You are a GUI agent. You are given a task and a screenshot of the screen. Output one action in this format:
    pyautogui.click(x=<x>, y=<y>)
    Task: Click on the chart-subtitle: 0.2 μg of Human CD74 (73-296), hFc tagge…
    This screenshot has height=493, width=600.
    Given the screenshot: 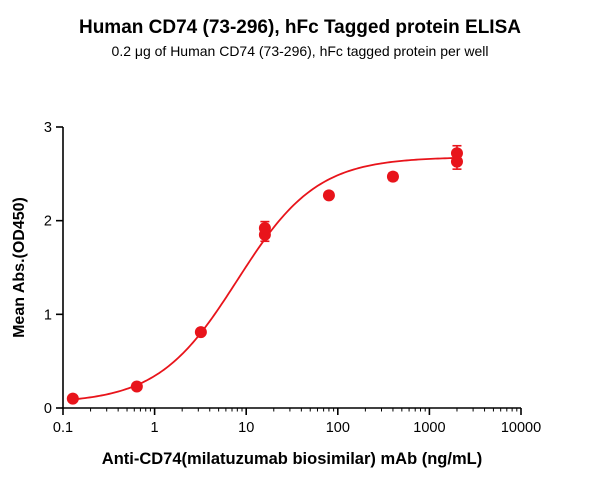 What is the action you would take?
    pyautogui.click(x=300, y=51)
    